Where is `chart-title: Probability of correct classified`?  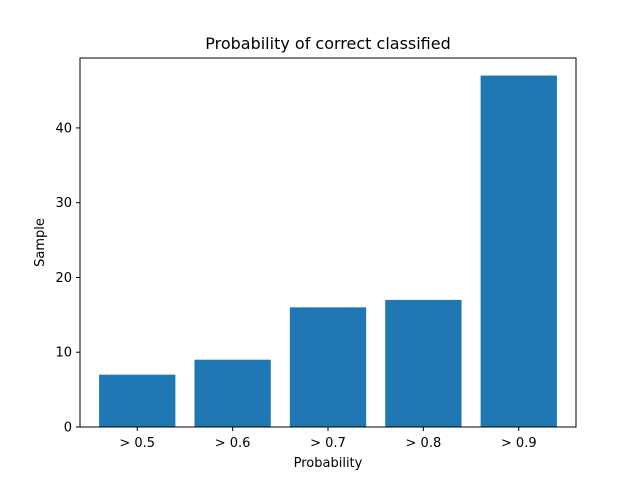
chart-title: Probability of correct classified is located at coordinates (328, 43).